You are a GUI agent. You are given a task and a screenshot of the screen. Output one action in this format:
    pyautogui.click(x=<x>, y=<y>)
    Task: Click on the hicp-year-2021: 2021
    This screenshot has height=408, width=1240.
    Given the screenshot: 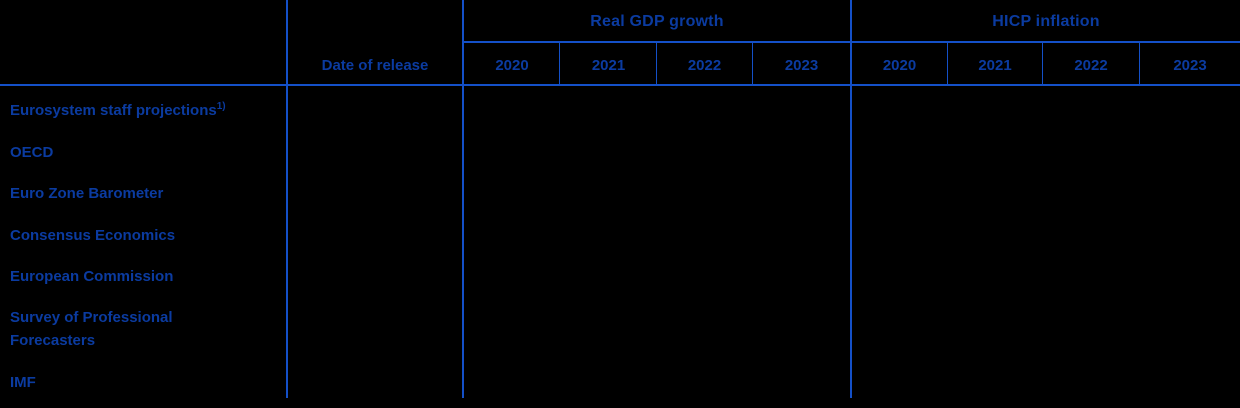 What is the action you would take?
    pyautogui.click(x=995, y=65)
    